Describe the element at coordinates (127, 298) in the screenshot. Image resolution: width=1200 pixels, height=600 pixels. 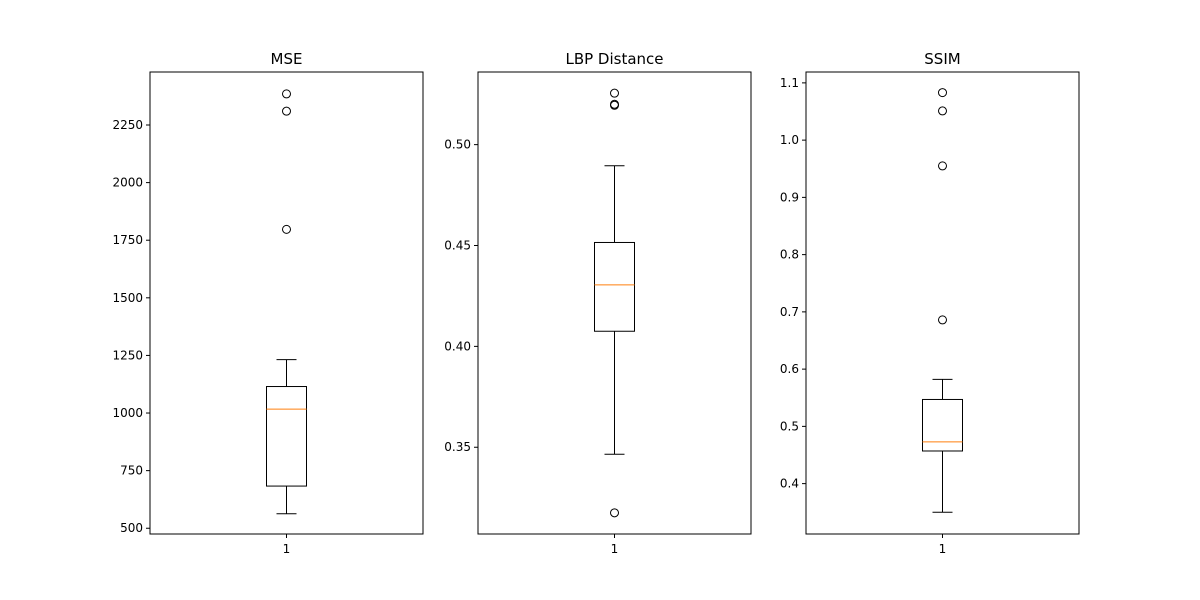
I see `y-tick-label: 1500` at that location.